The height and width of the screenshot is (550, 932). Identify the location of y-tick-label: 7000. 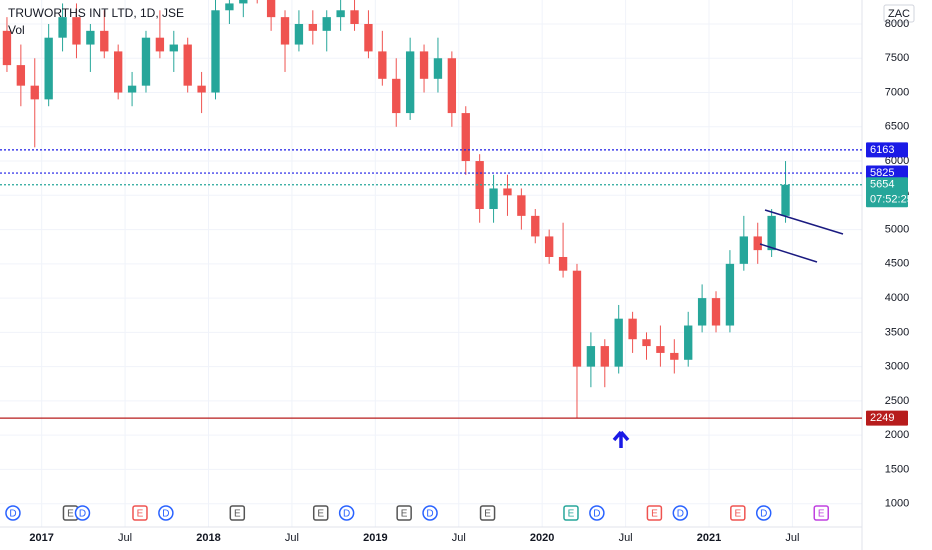
(897, 92).